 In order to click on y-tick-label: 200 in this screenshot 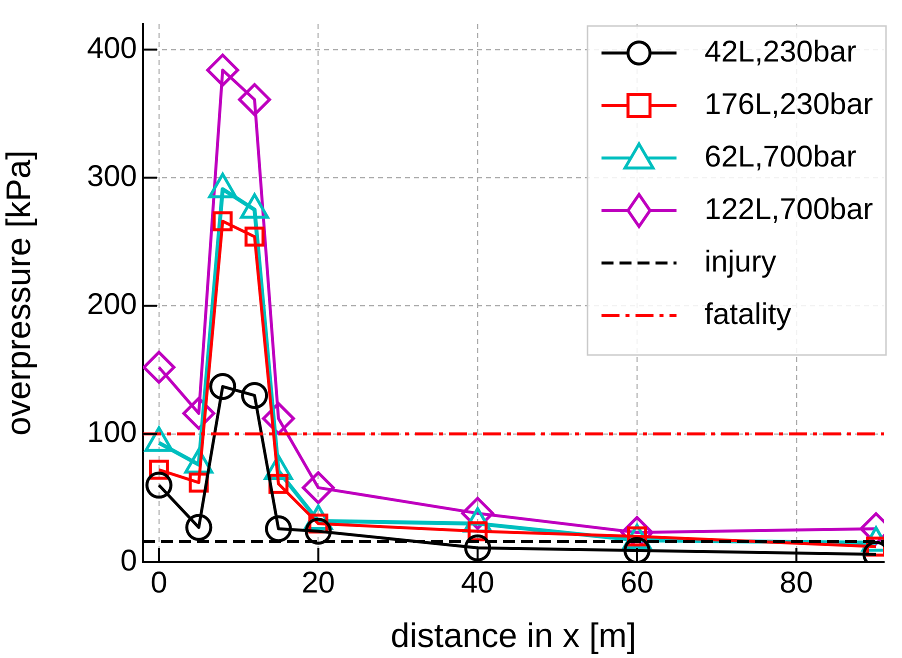, I will do `click(111, 305)`.